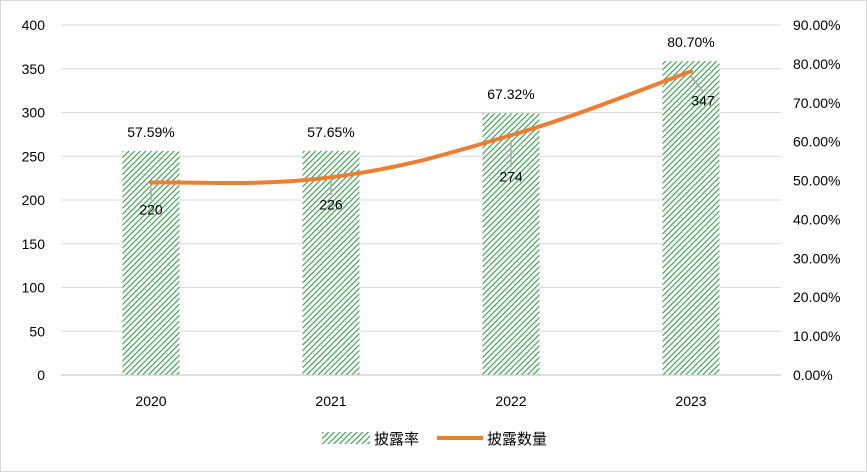 Image resolution: width=867 pixels, height=476 pixels. Describe the element at coordinates (816, 25) in the screenshot. I see `y-right-tick-label: 90.00%` at that location.